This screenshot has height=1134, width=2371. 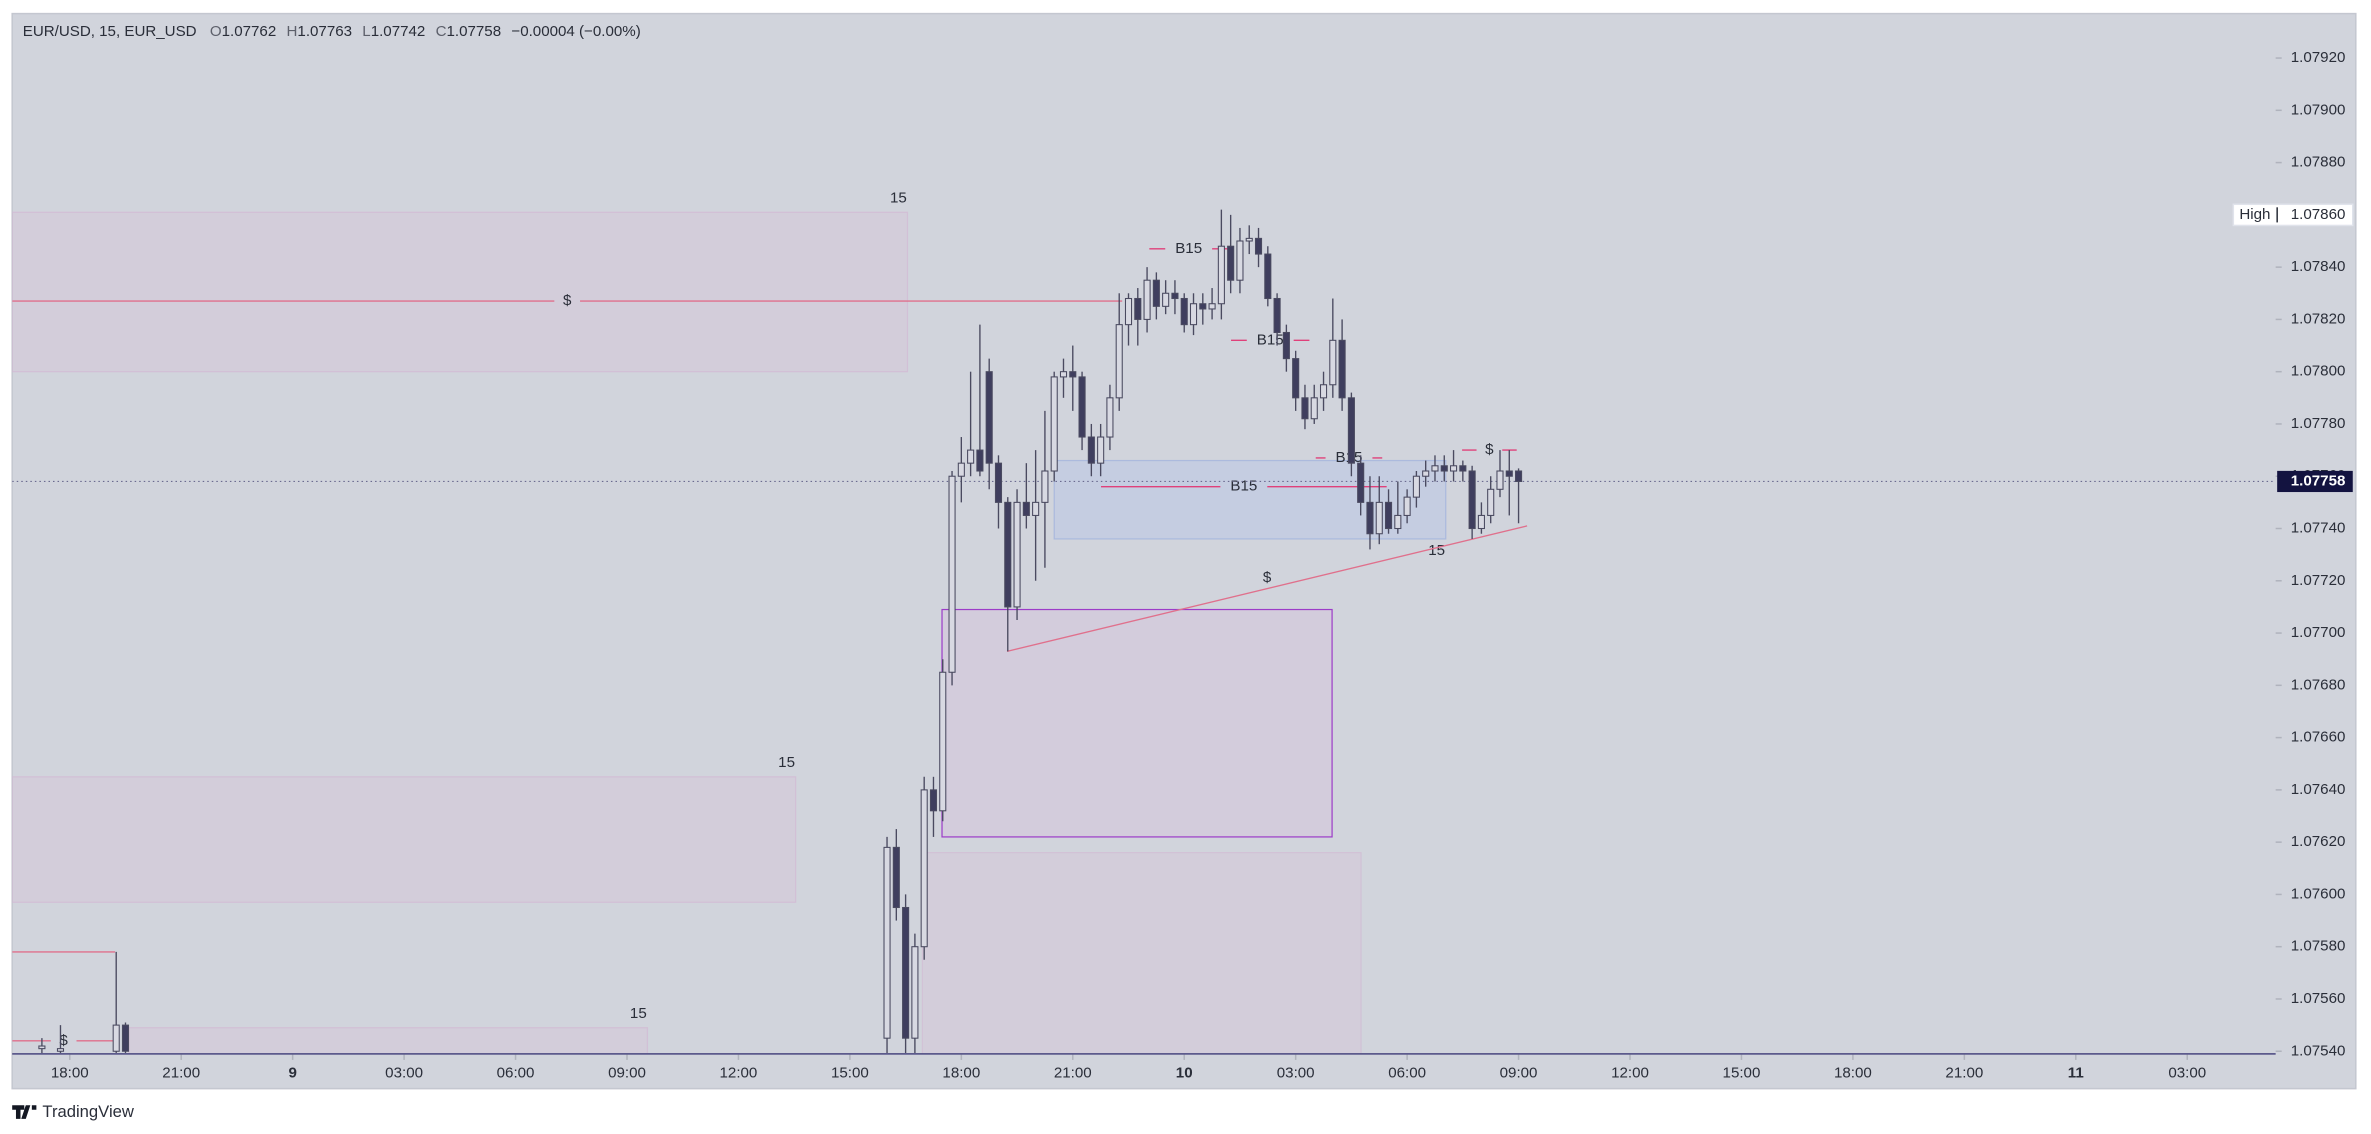 What do you see at coordinates (1267, 577) in the screenshot?
I see `trend-label: $` at bounding box center [1267, 577].